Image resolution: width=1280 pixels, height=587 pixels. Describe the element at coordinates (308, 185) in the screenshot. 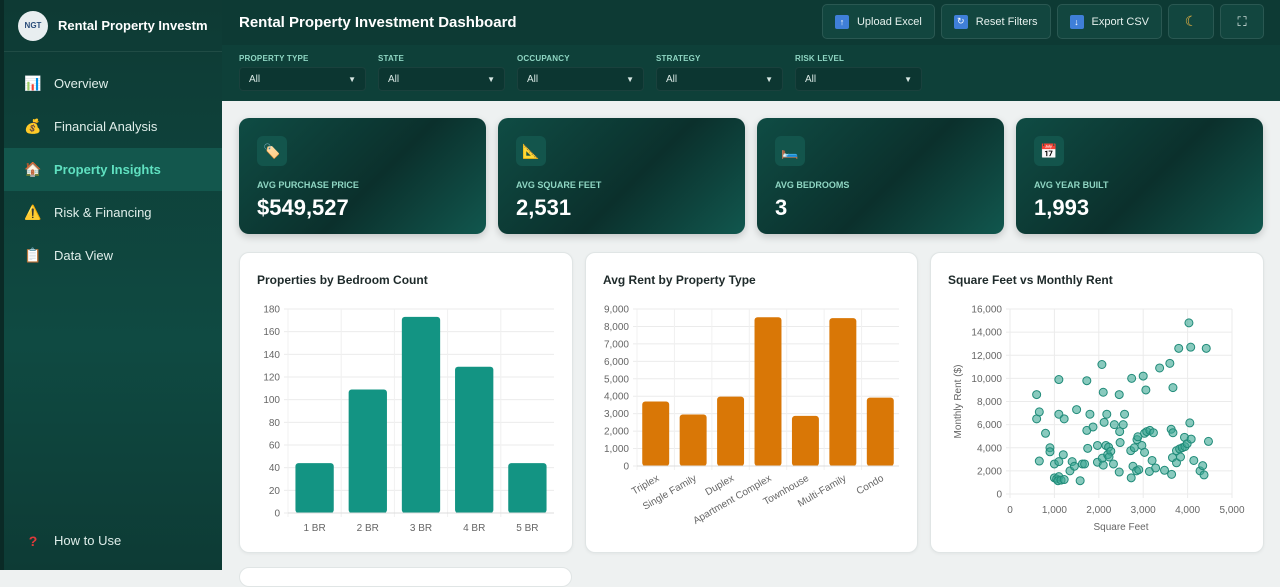

I see `kpi-label: AVG PURCHASE PRICE` at that location.